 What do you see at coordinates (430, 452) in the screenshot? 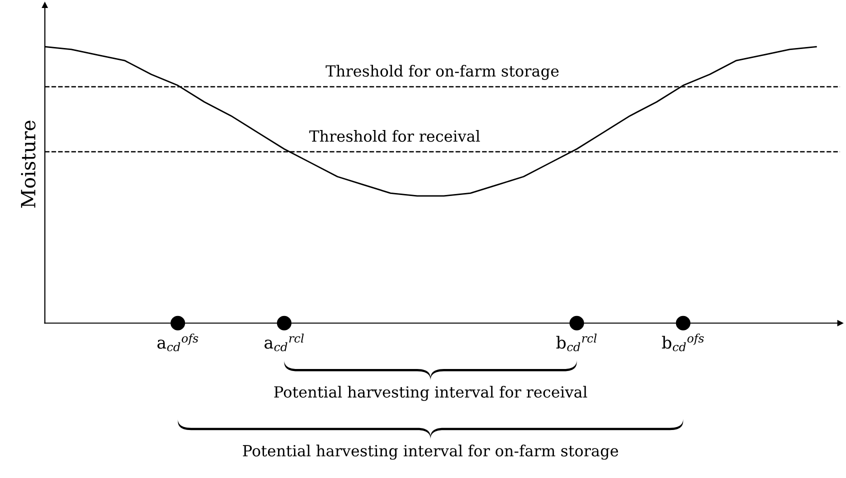
I see `text: Potential harvesting interval for on-farm storage` at bounding box center [430, 452].